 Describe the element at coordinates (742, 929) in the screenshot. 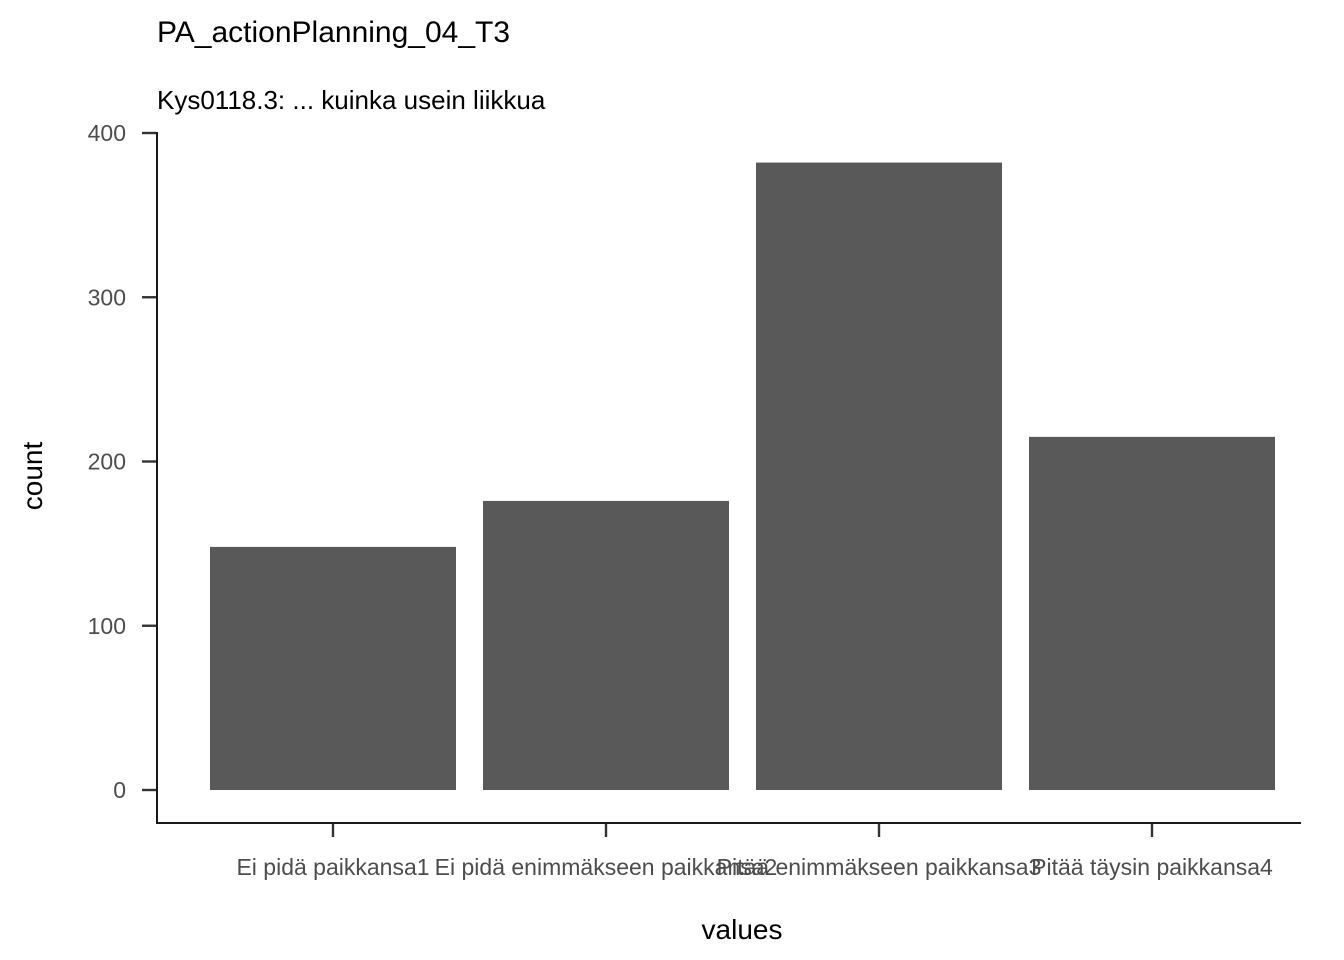

I see `x-axis-title: values` at that location.